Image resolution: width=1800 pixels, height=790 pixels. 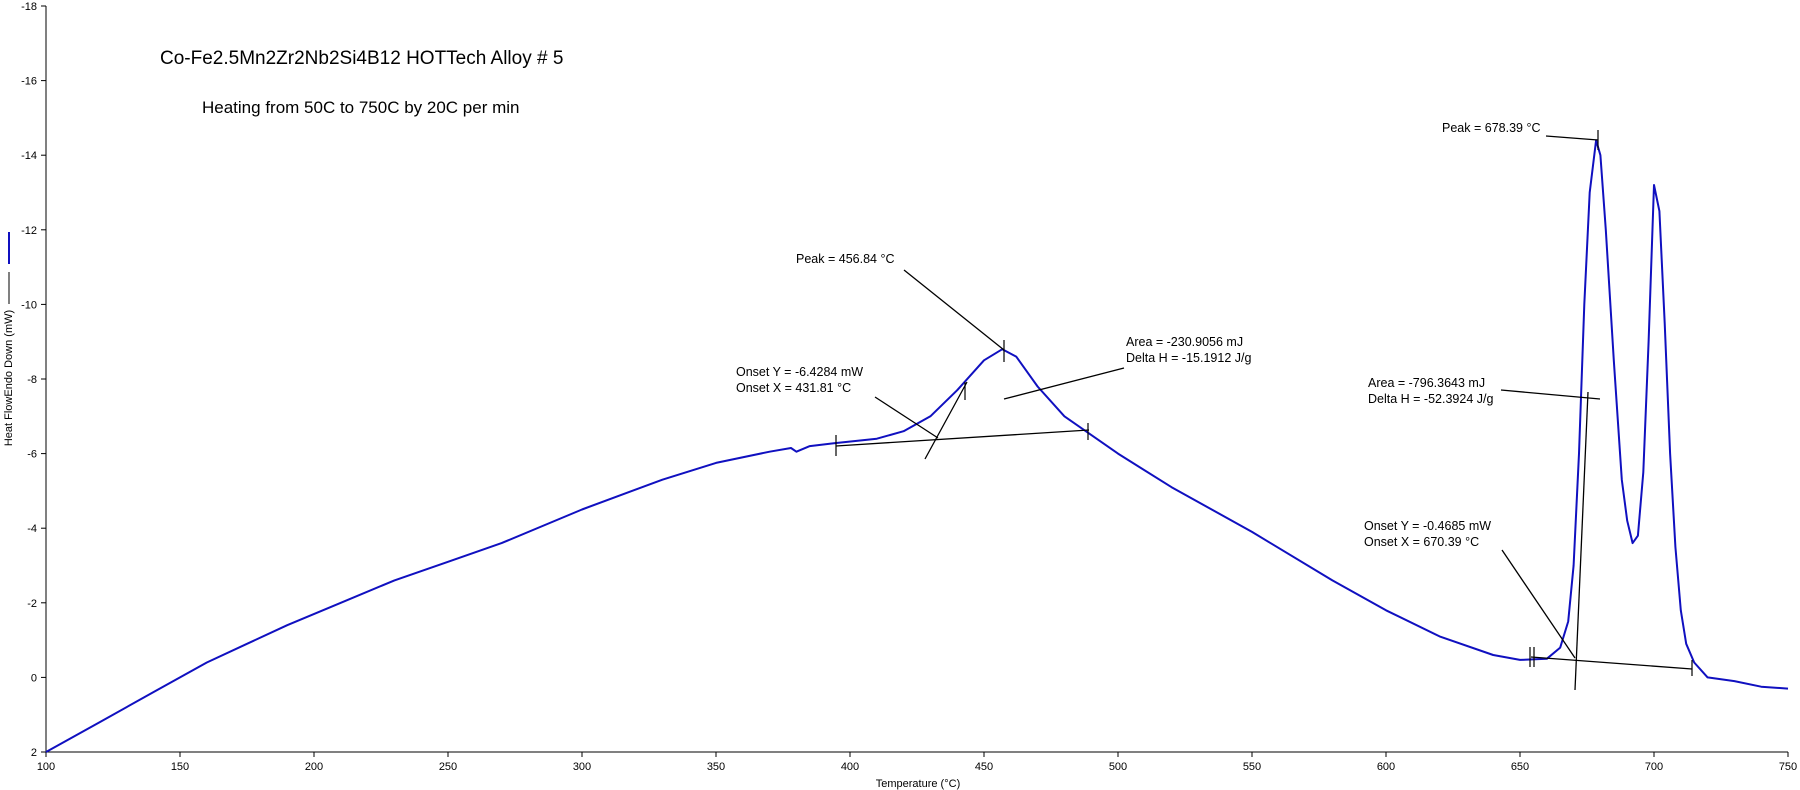 What do you see at coordinates (716, 767) in the screenshot?
I see `x-tick-label: 350` at bounding box center [716, 767].